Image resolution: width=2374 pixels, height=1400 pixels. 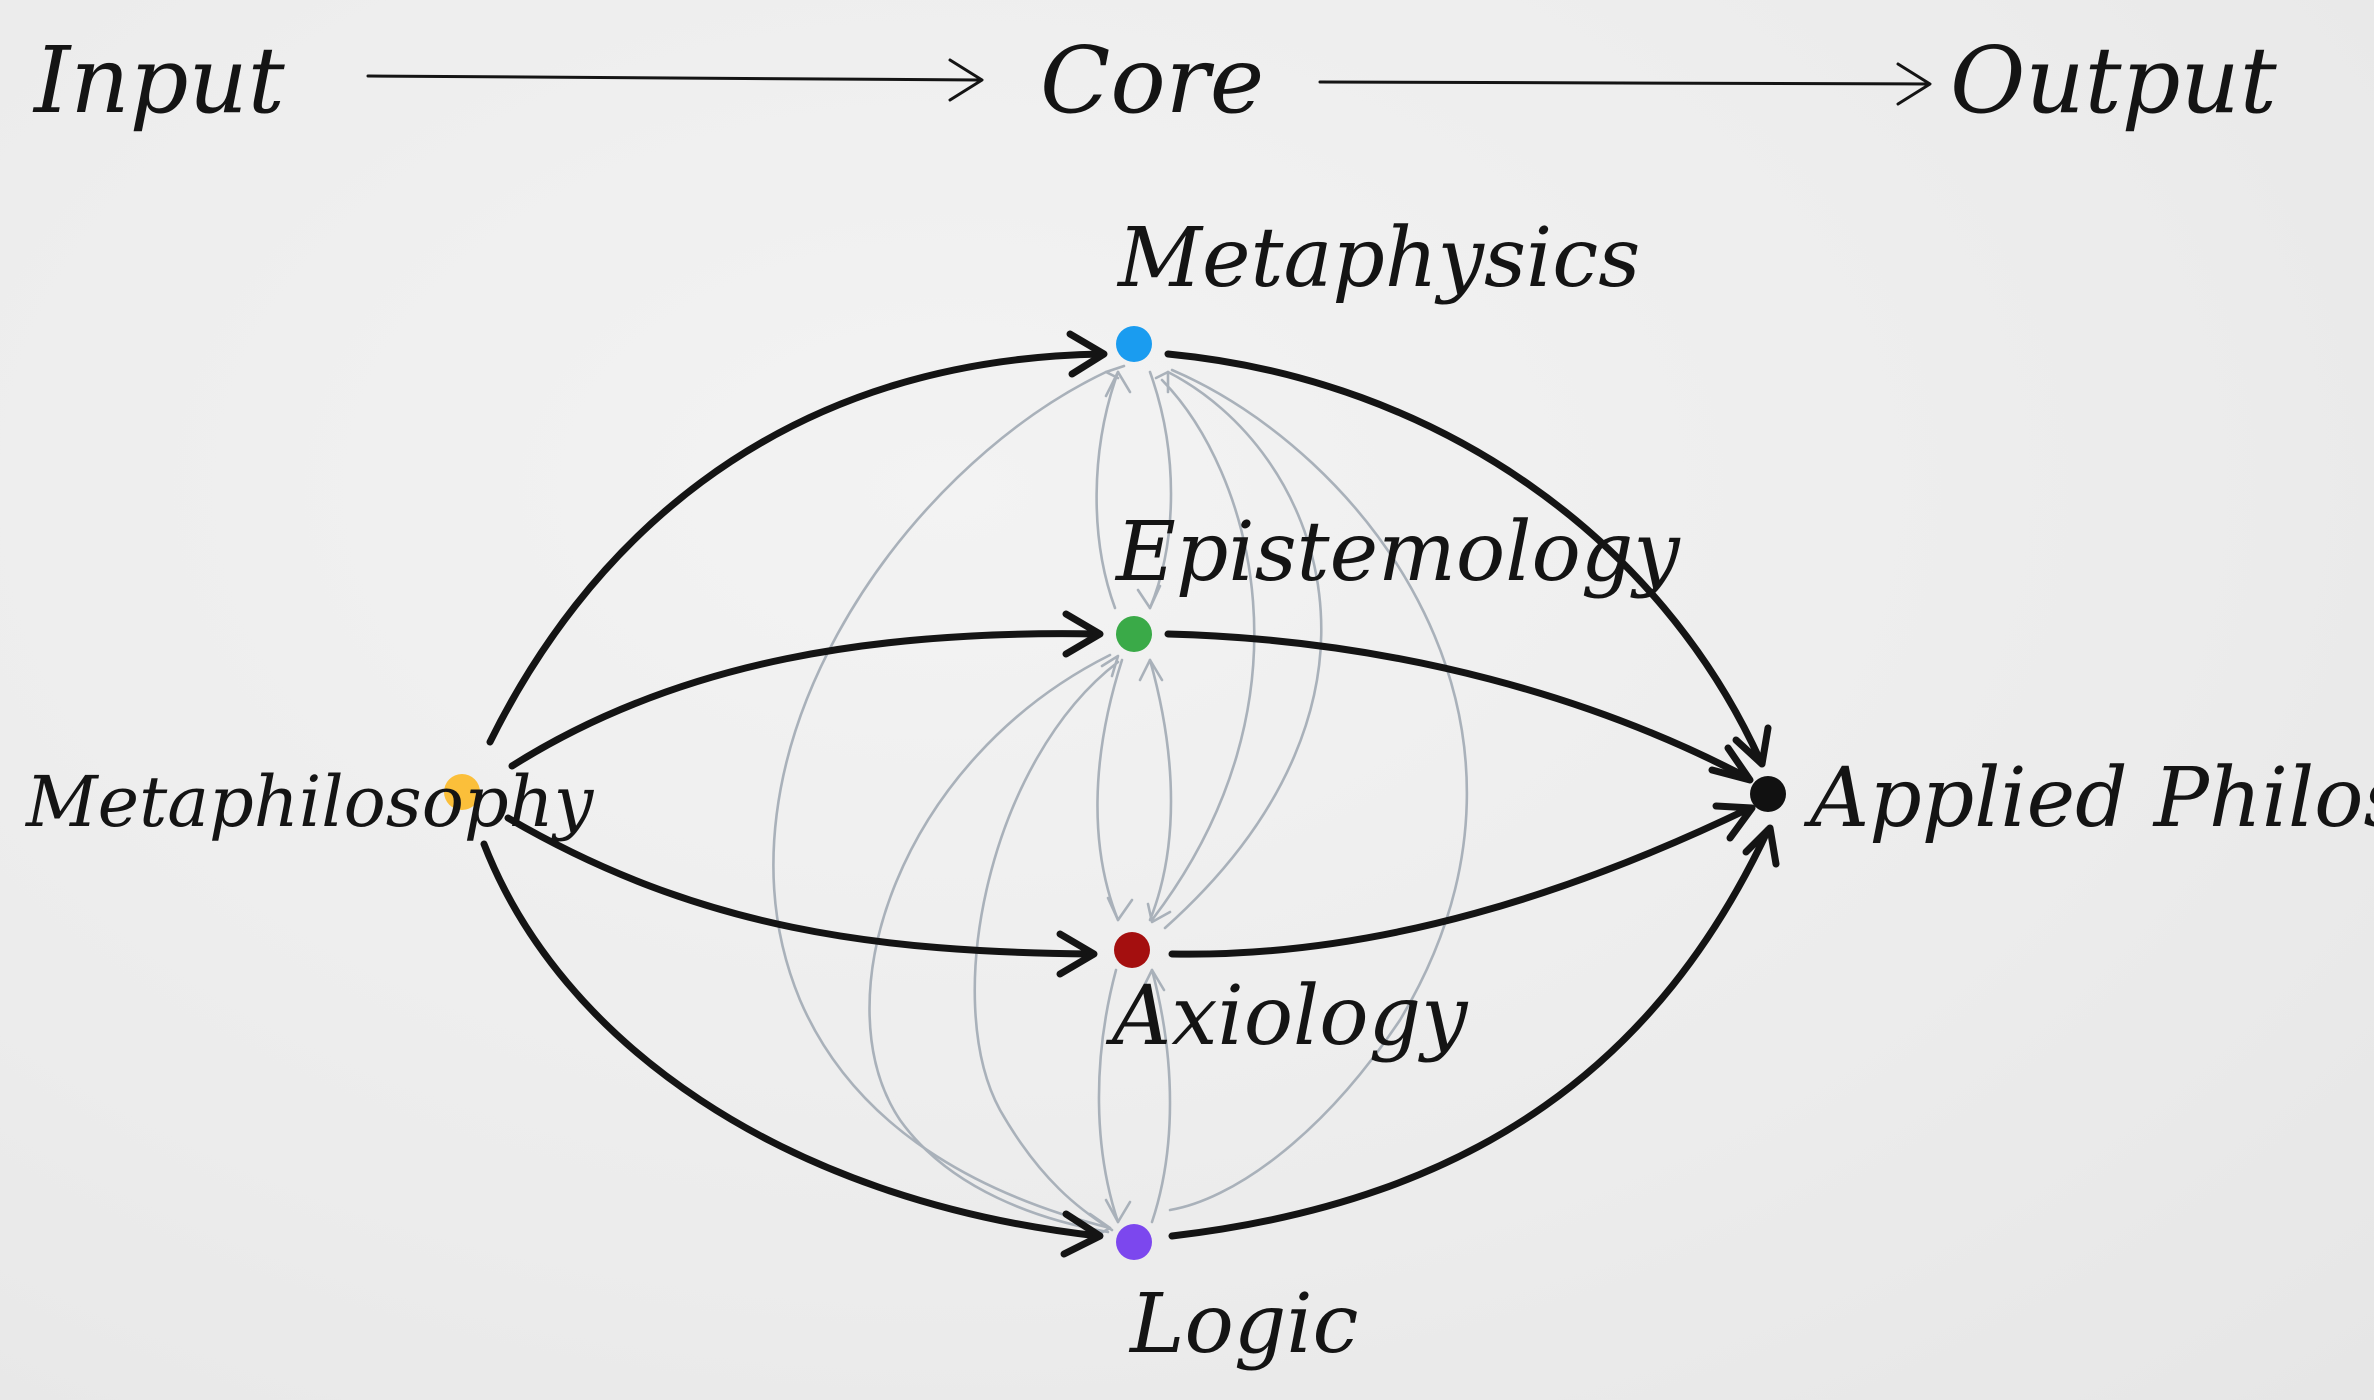 I want to click on axiology-label: Axiology, so click(x=1287, y=1016).